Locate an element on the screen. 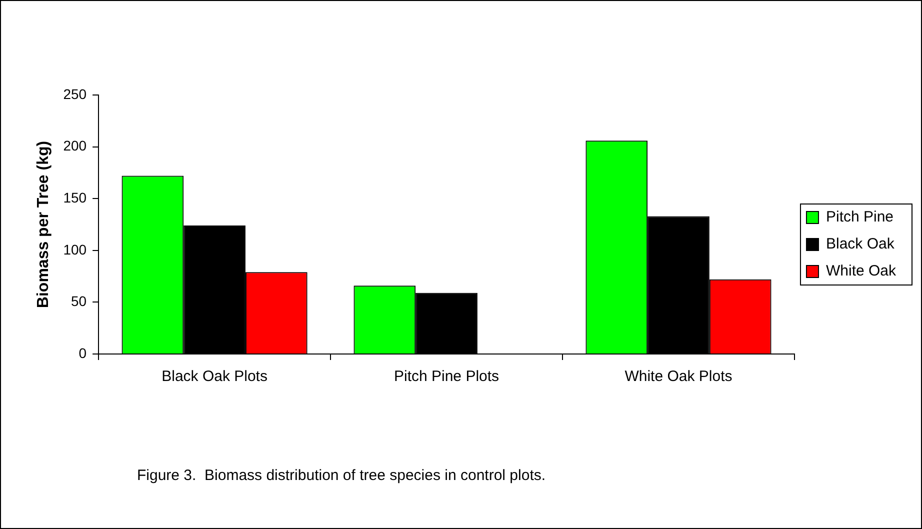 This screenshot has width=922, height=529. legend-label: Black Oak is located at coordinates (860, 244).